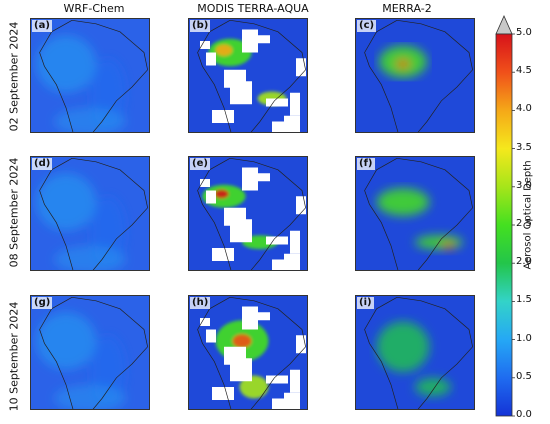 This screenshot has height=424, width=550. Describe the element at coordinates (200, 164) in the screenshot. I see `panel-label: (e)` at that location.